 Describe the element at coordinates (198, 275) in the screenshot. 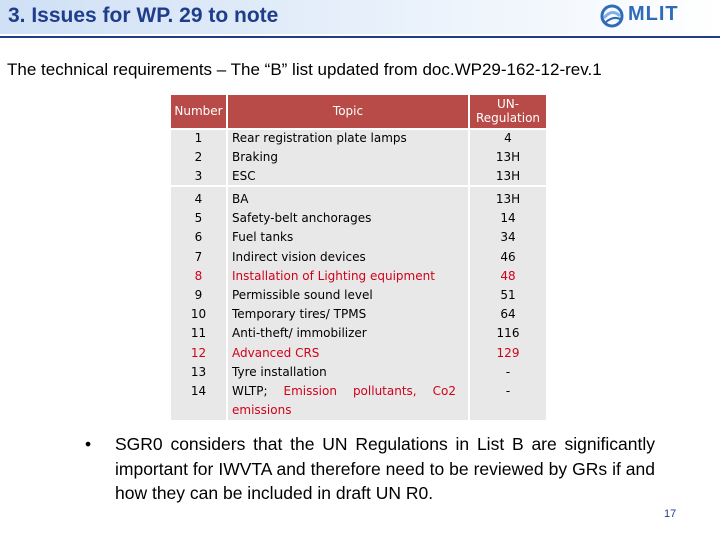

I see `row-number-highlighted: 8` at that location.